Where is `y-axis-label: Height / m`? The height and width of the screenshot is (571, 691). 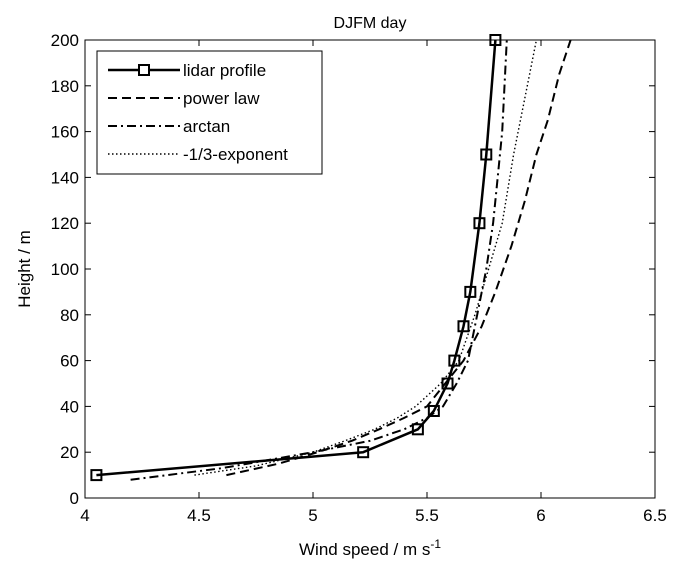 y-axis-label: Height / m is located at coordinates (24, 268).